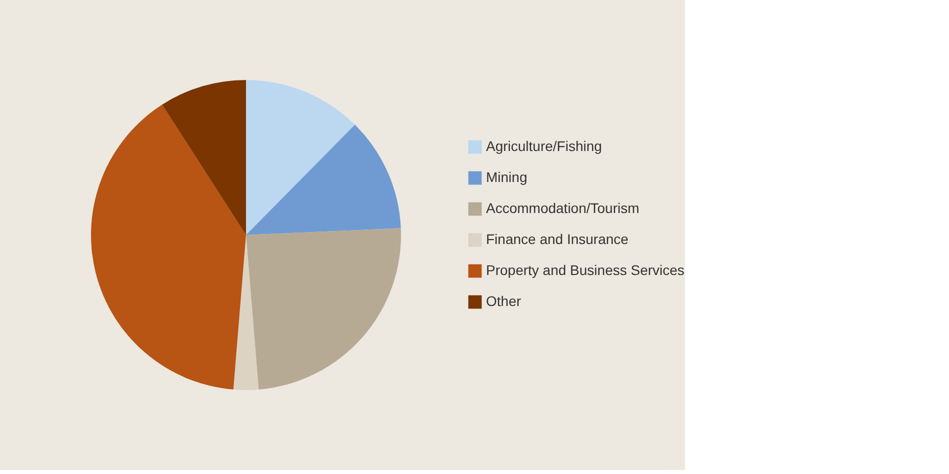  Describe the element at coordinates (504, 301) in the screenshot. I see `legend-label: Other` at that location.